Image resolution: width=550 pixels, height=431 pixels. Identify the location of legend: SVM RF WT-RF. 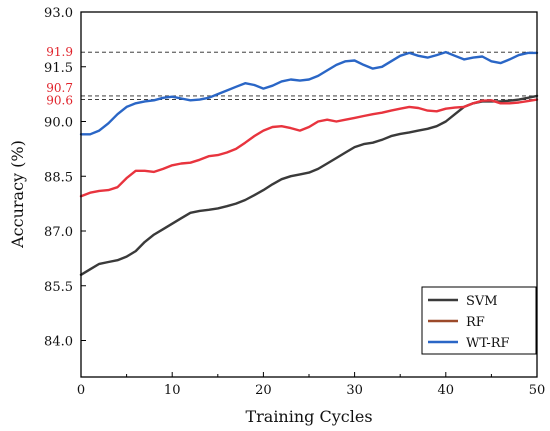
(479, 320).